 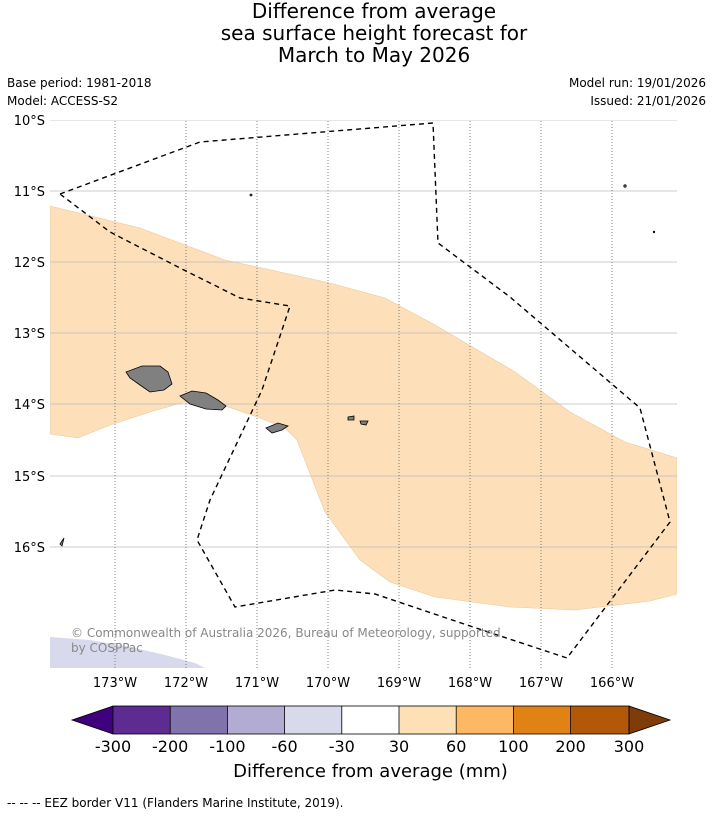 What do you see at coordinates (115, 683) in the screenshot?
I see `lon-label: 173°W` at bounding box center [115, 683].